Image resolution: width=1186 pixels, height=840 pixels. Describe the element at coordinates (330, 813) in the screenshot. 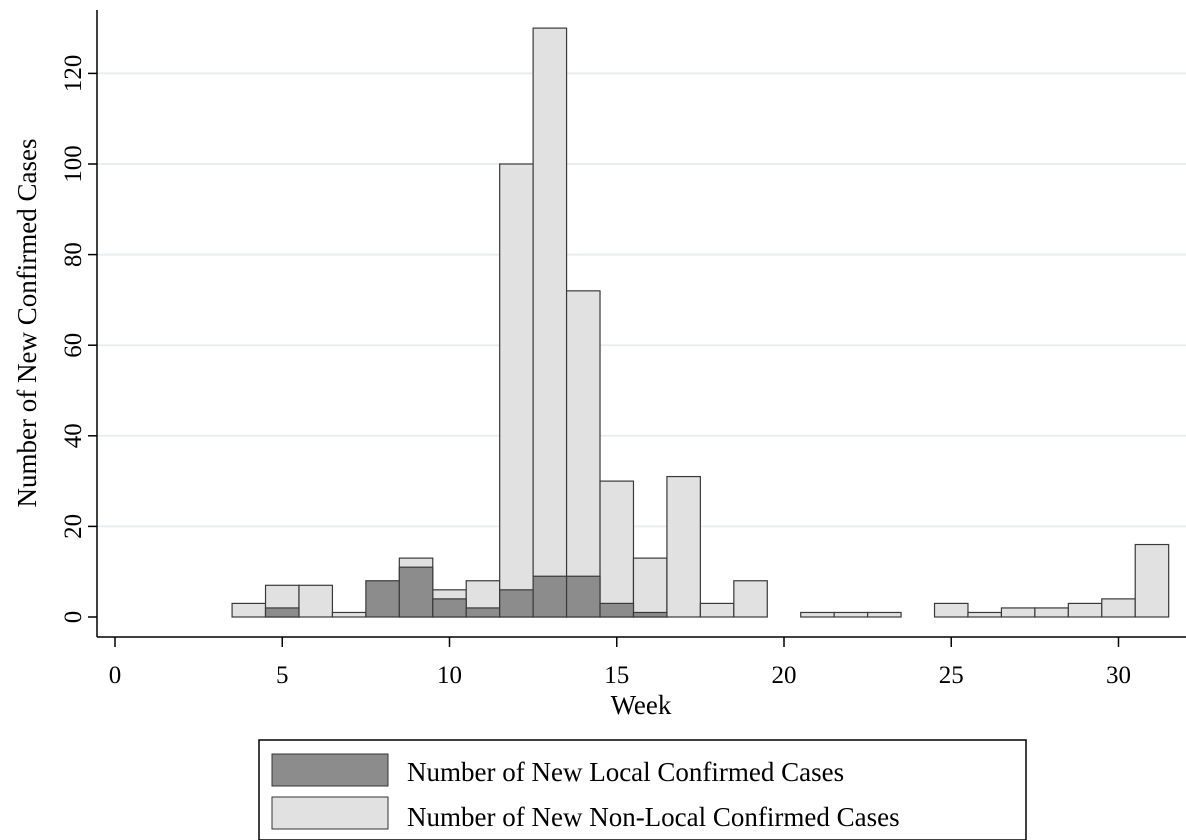

I see `legend-swatch-nonlocal` at that location.